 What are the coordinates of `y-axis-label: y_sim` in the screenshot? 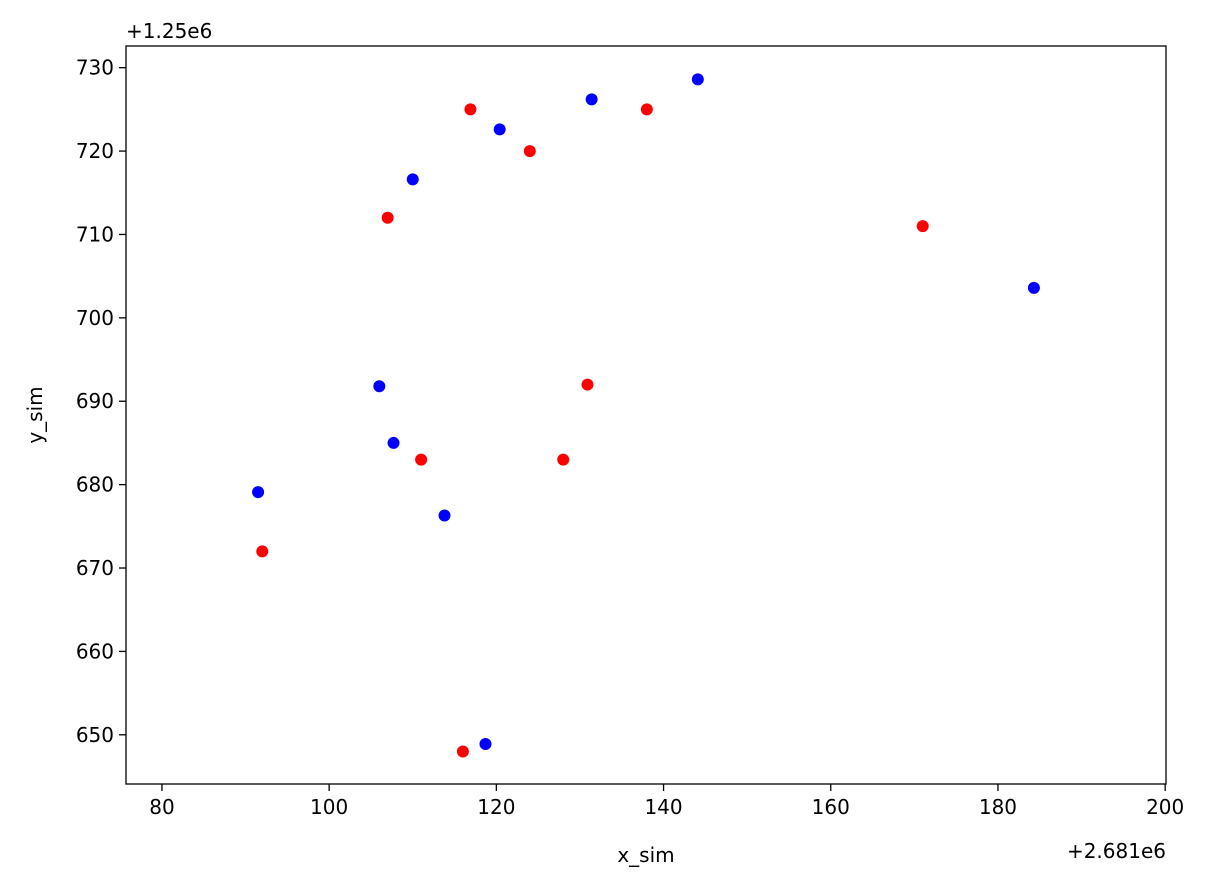 It's located at (35, 414).